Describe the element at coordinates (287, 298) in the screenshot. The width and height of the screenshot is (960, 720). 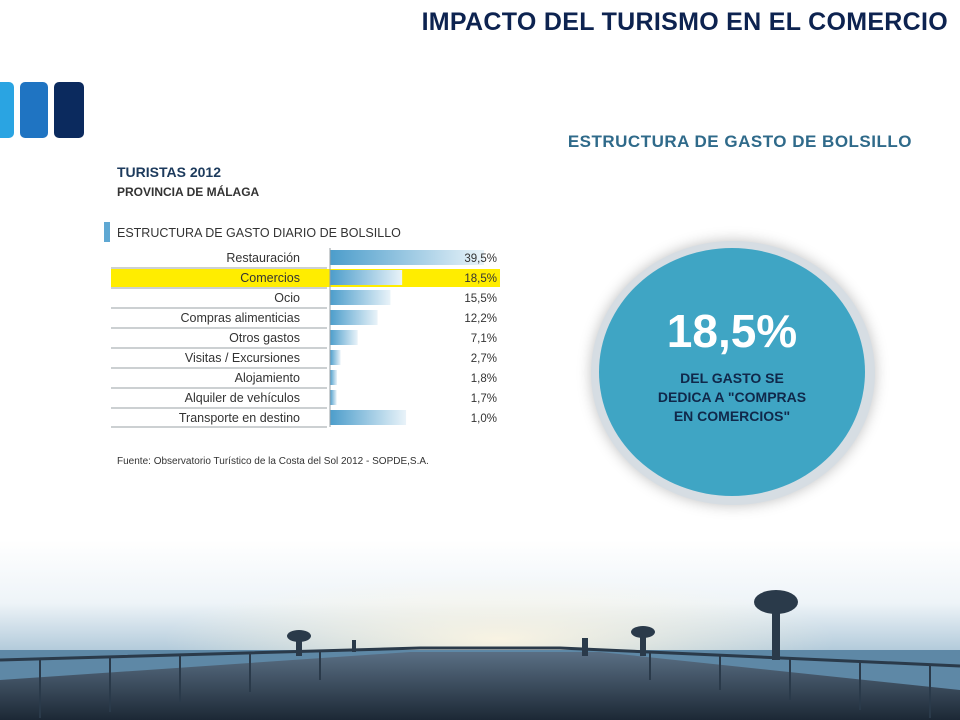
I see `category-label: Ocio` at that location.